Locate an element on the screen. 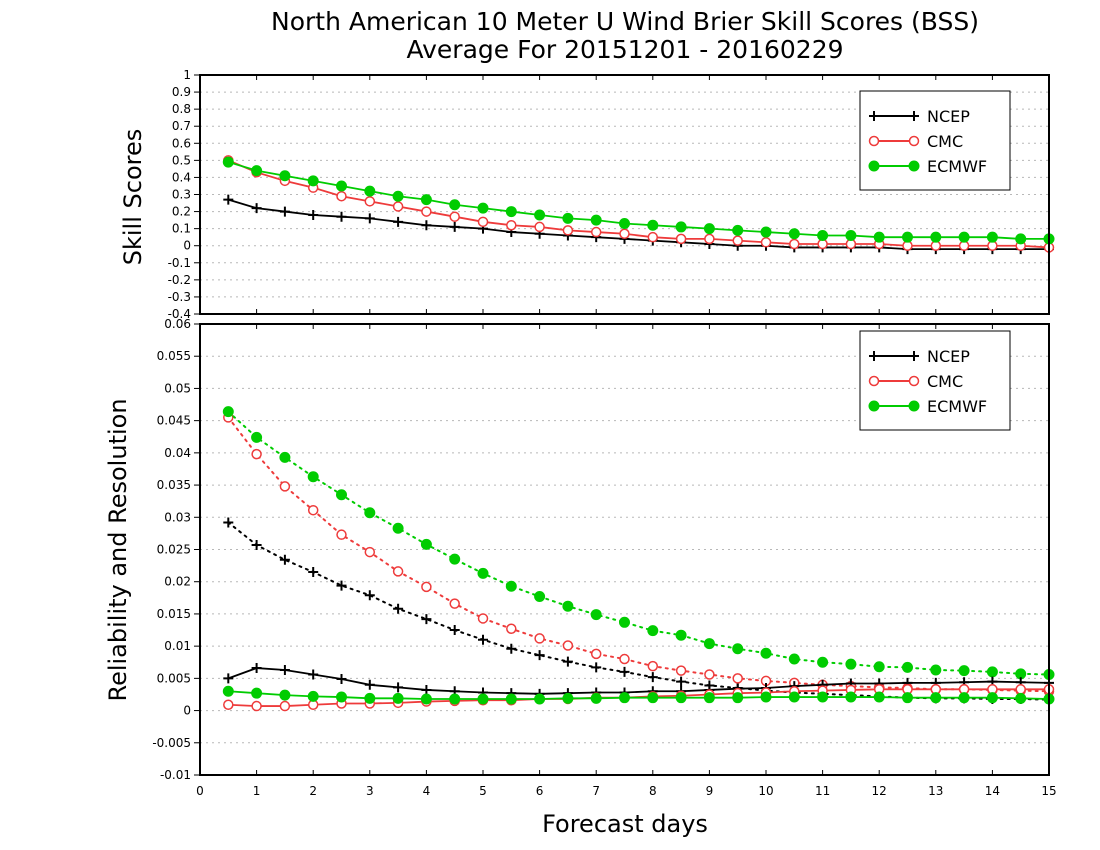 The image size is (1100, 850). x-tick-label: 13 is located at coordinates (935, 791).